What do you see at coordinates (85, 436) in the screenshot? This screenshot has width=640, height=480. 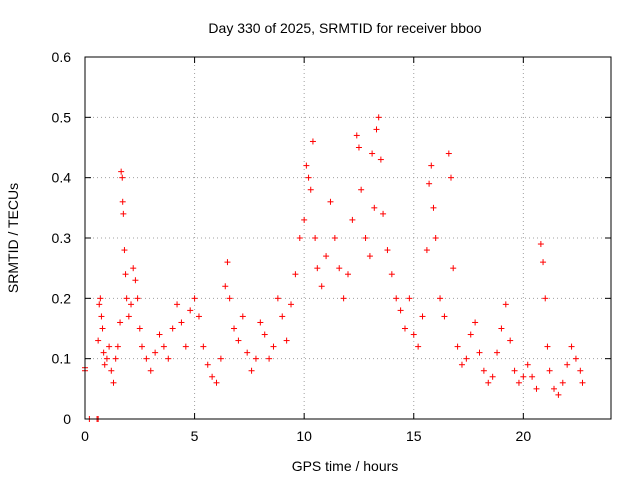 I see `x-tick-label: 0` at bounding box center [85, 436].